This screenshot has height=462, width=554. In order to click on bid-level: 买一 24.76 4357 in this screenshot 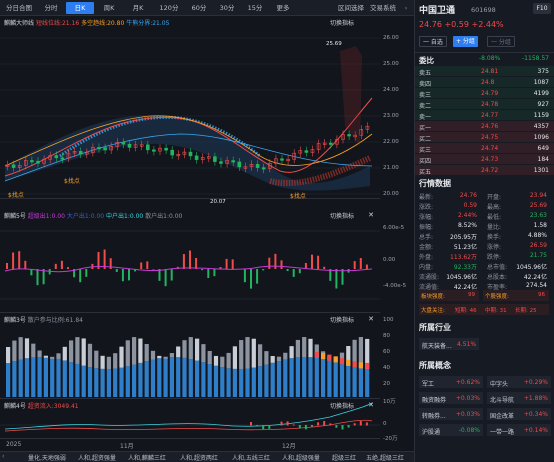, I will do `click(484, 126)`.